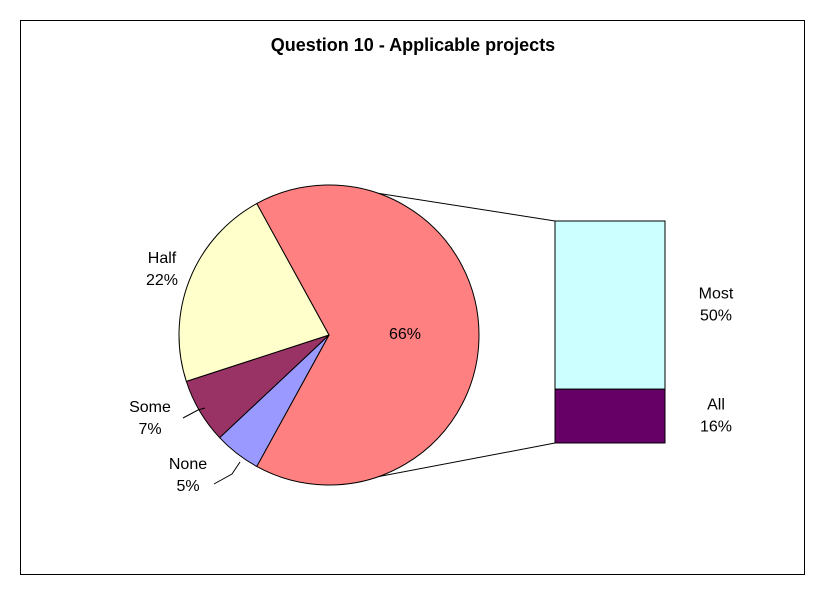  What do you see at coordinates (716, 426) in the screenshot?
I see `bar-value-label: 16%` at bounding box center [716, 426].